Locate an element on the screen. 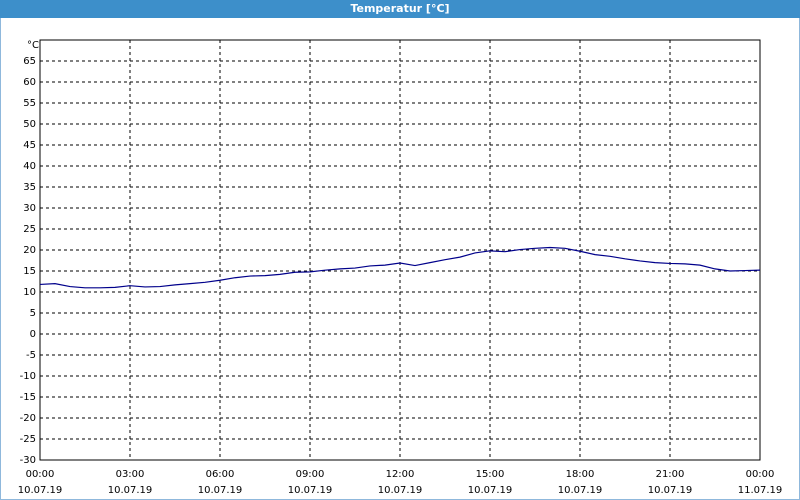  x-tick-label: 12:00 is located at coordinates (400, 474).